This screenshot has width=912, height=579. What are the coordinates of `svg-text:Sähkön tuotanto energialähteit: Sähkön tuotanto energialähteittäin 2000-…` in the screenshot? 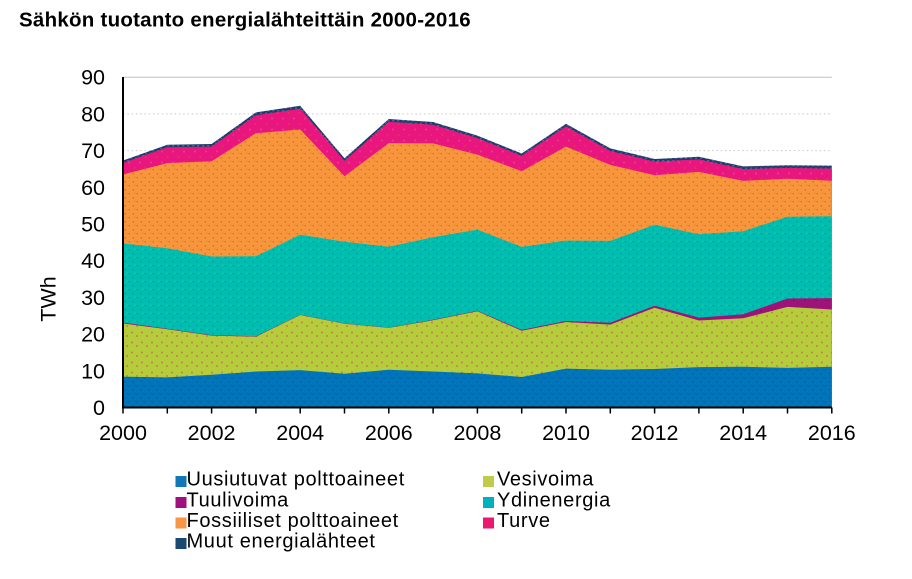 It's located at (245, 20).